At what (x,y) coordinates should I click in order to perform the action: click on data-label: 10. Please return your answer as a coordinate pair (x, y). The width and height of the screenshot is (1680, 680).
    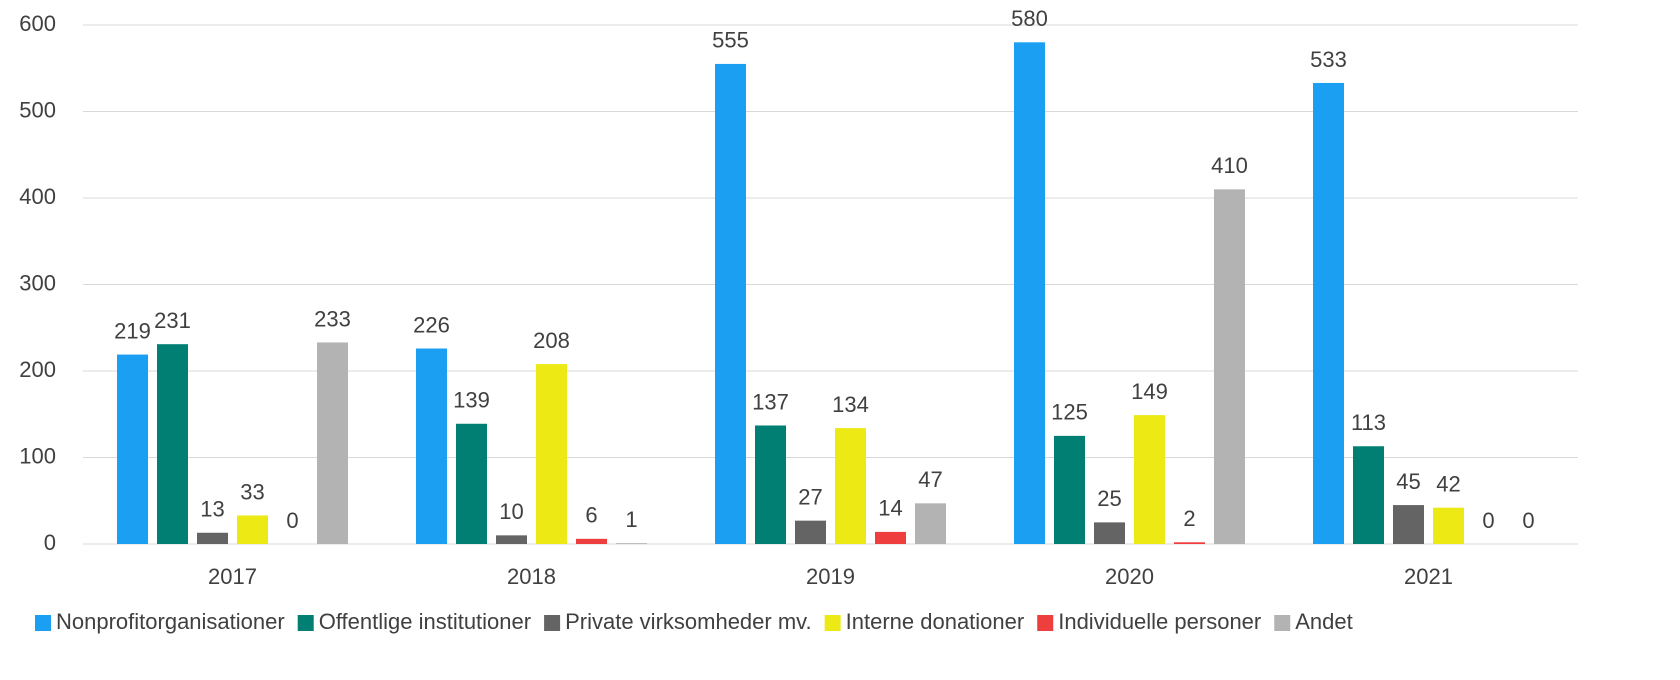
    Looking at the image, I should click on (511, 511).